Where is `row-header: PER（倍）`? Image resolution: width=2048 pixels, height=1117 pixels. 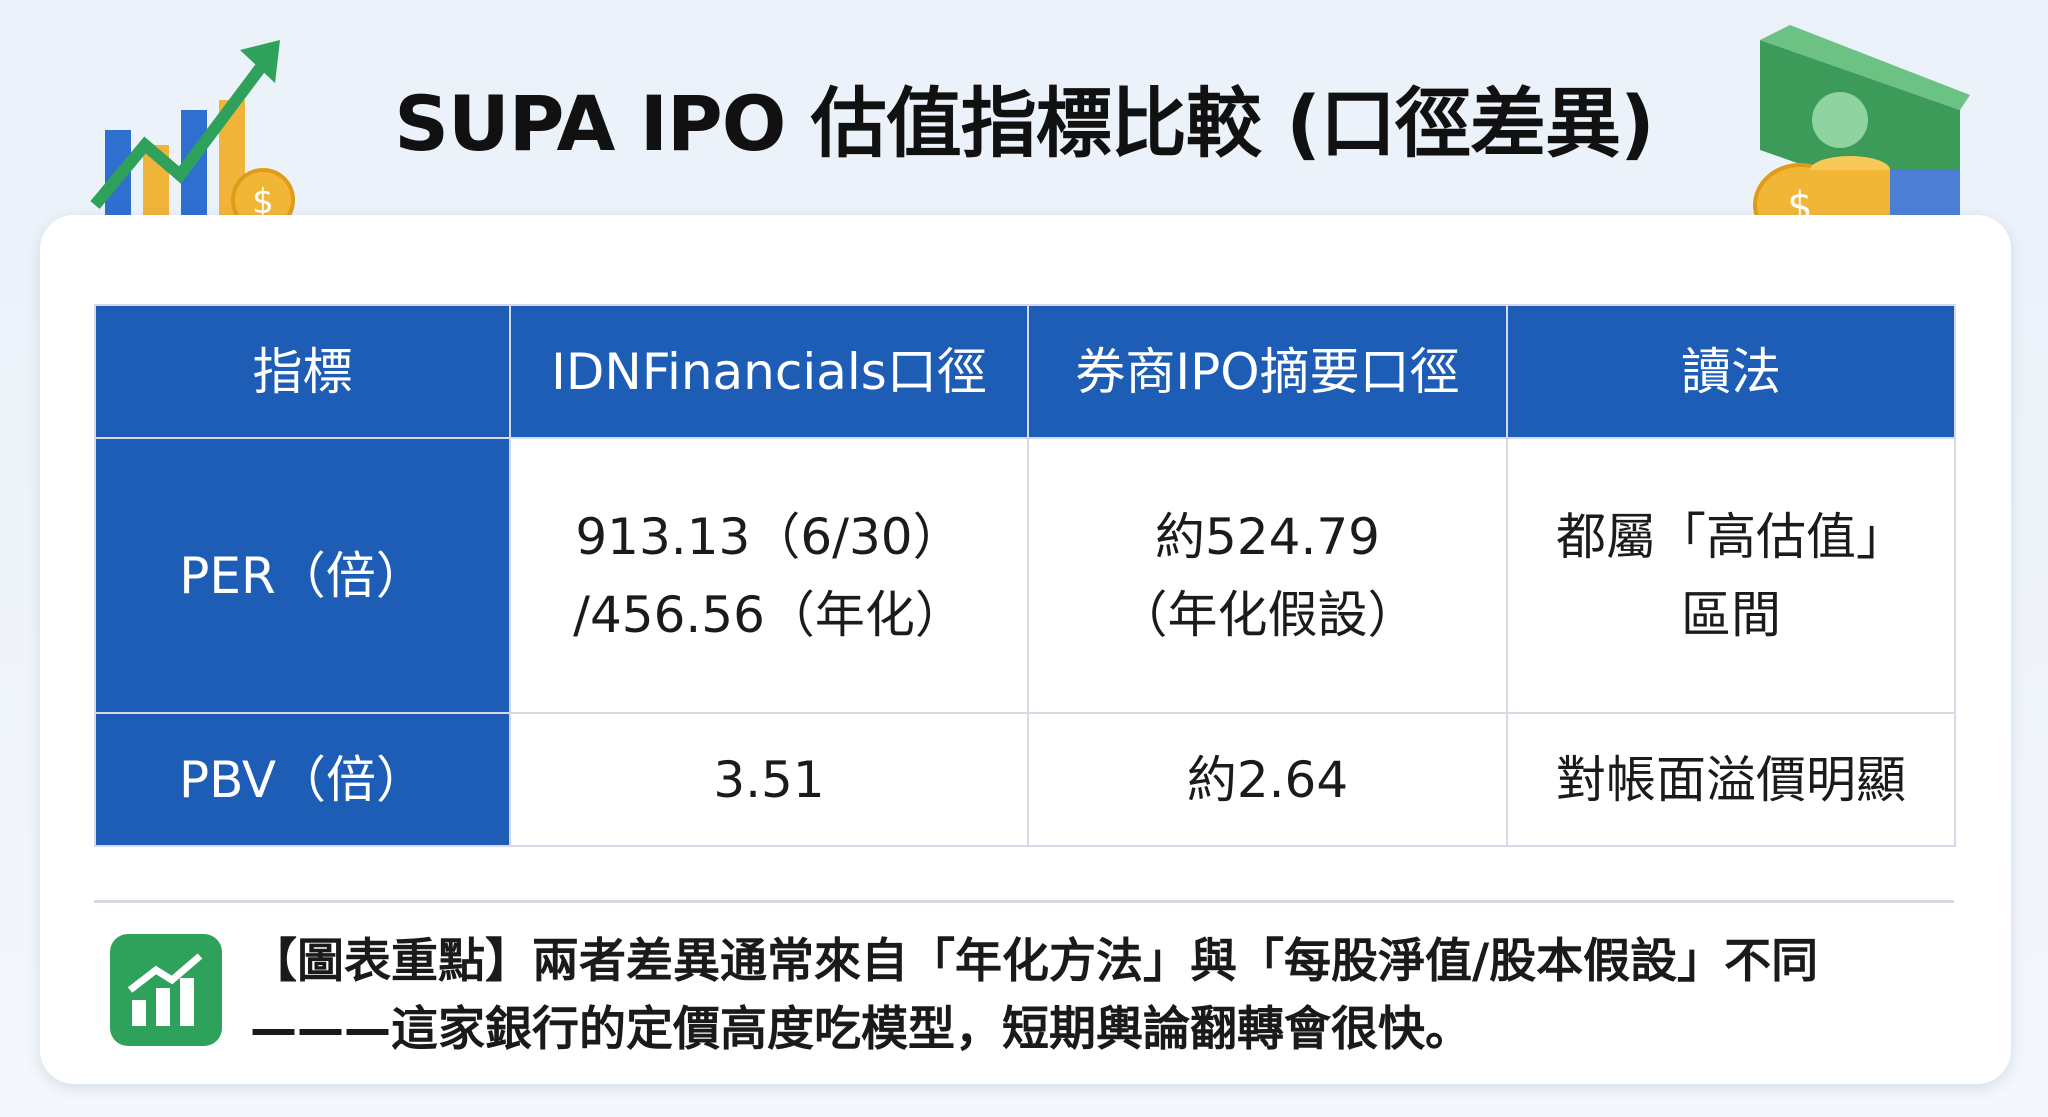
row-header: PER（倍） is located at coordinates (302, 575).